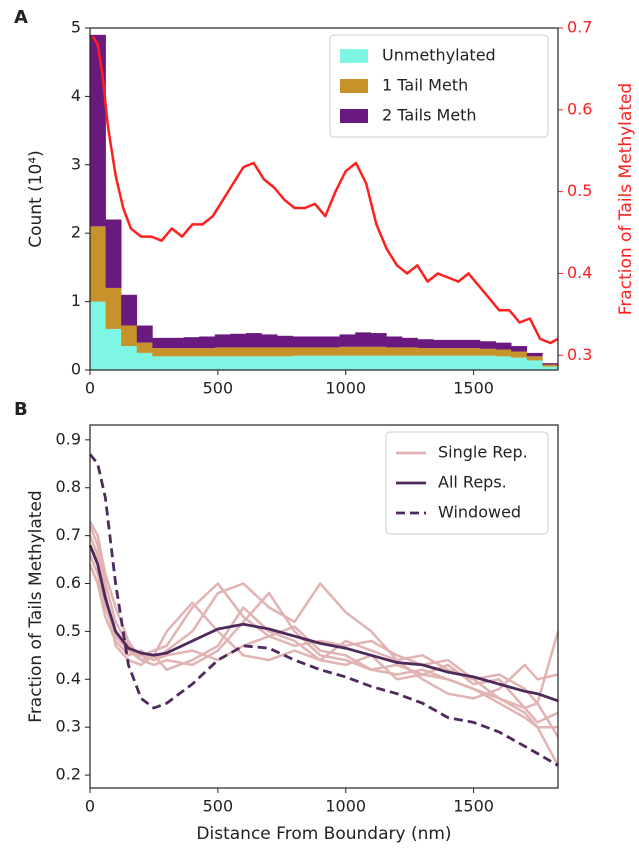 Image resolution: width=639 pixels, height=857 pixels. What do you see at coordinates (68, 438) in the screenshot?
I see `y-tick-label: 0.9` at bounding box center [68, 438].